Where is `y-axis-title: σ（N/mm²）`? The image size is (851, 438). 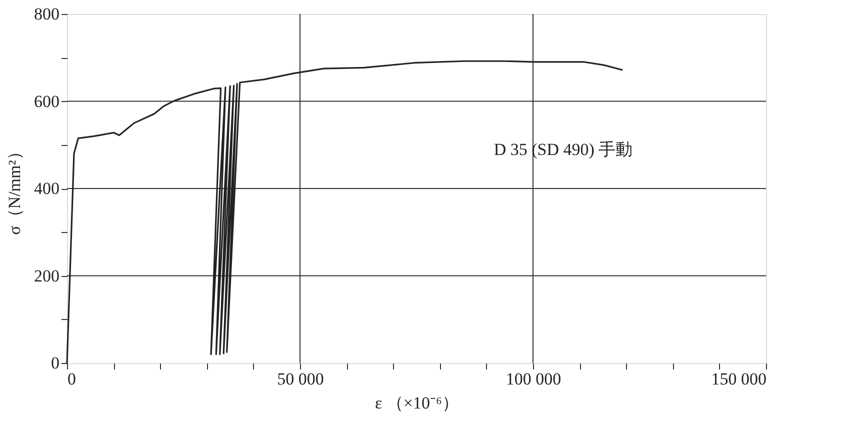 y-axis-title: σ（N/mm²） is located at coordinates (14, 189).